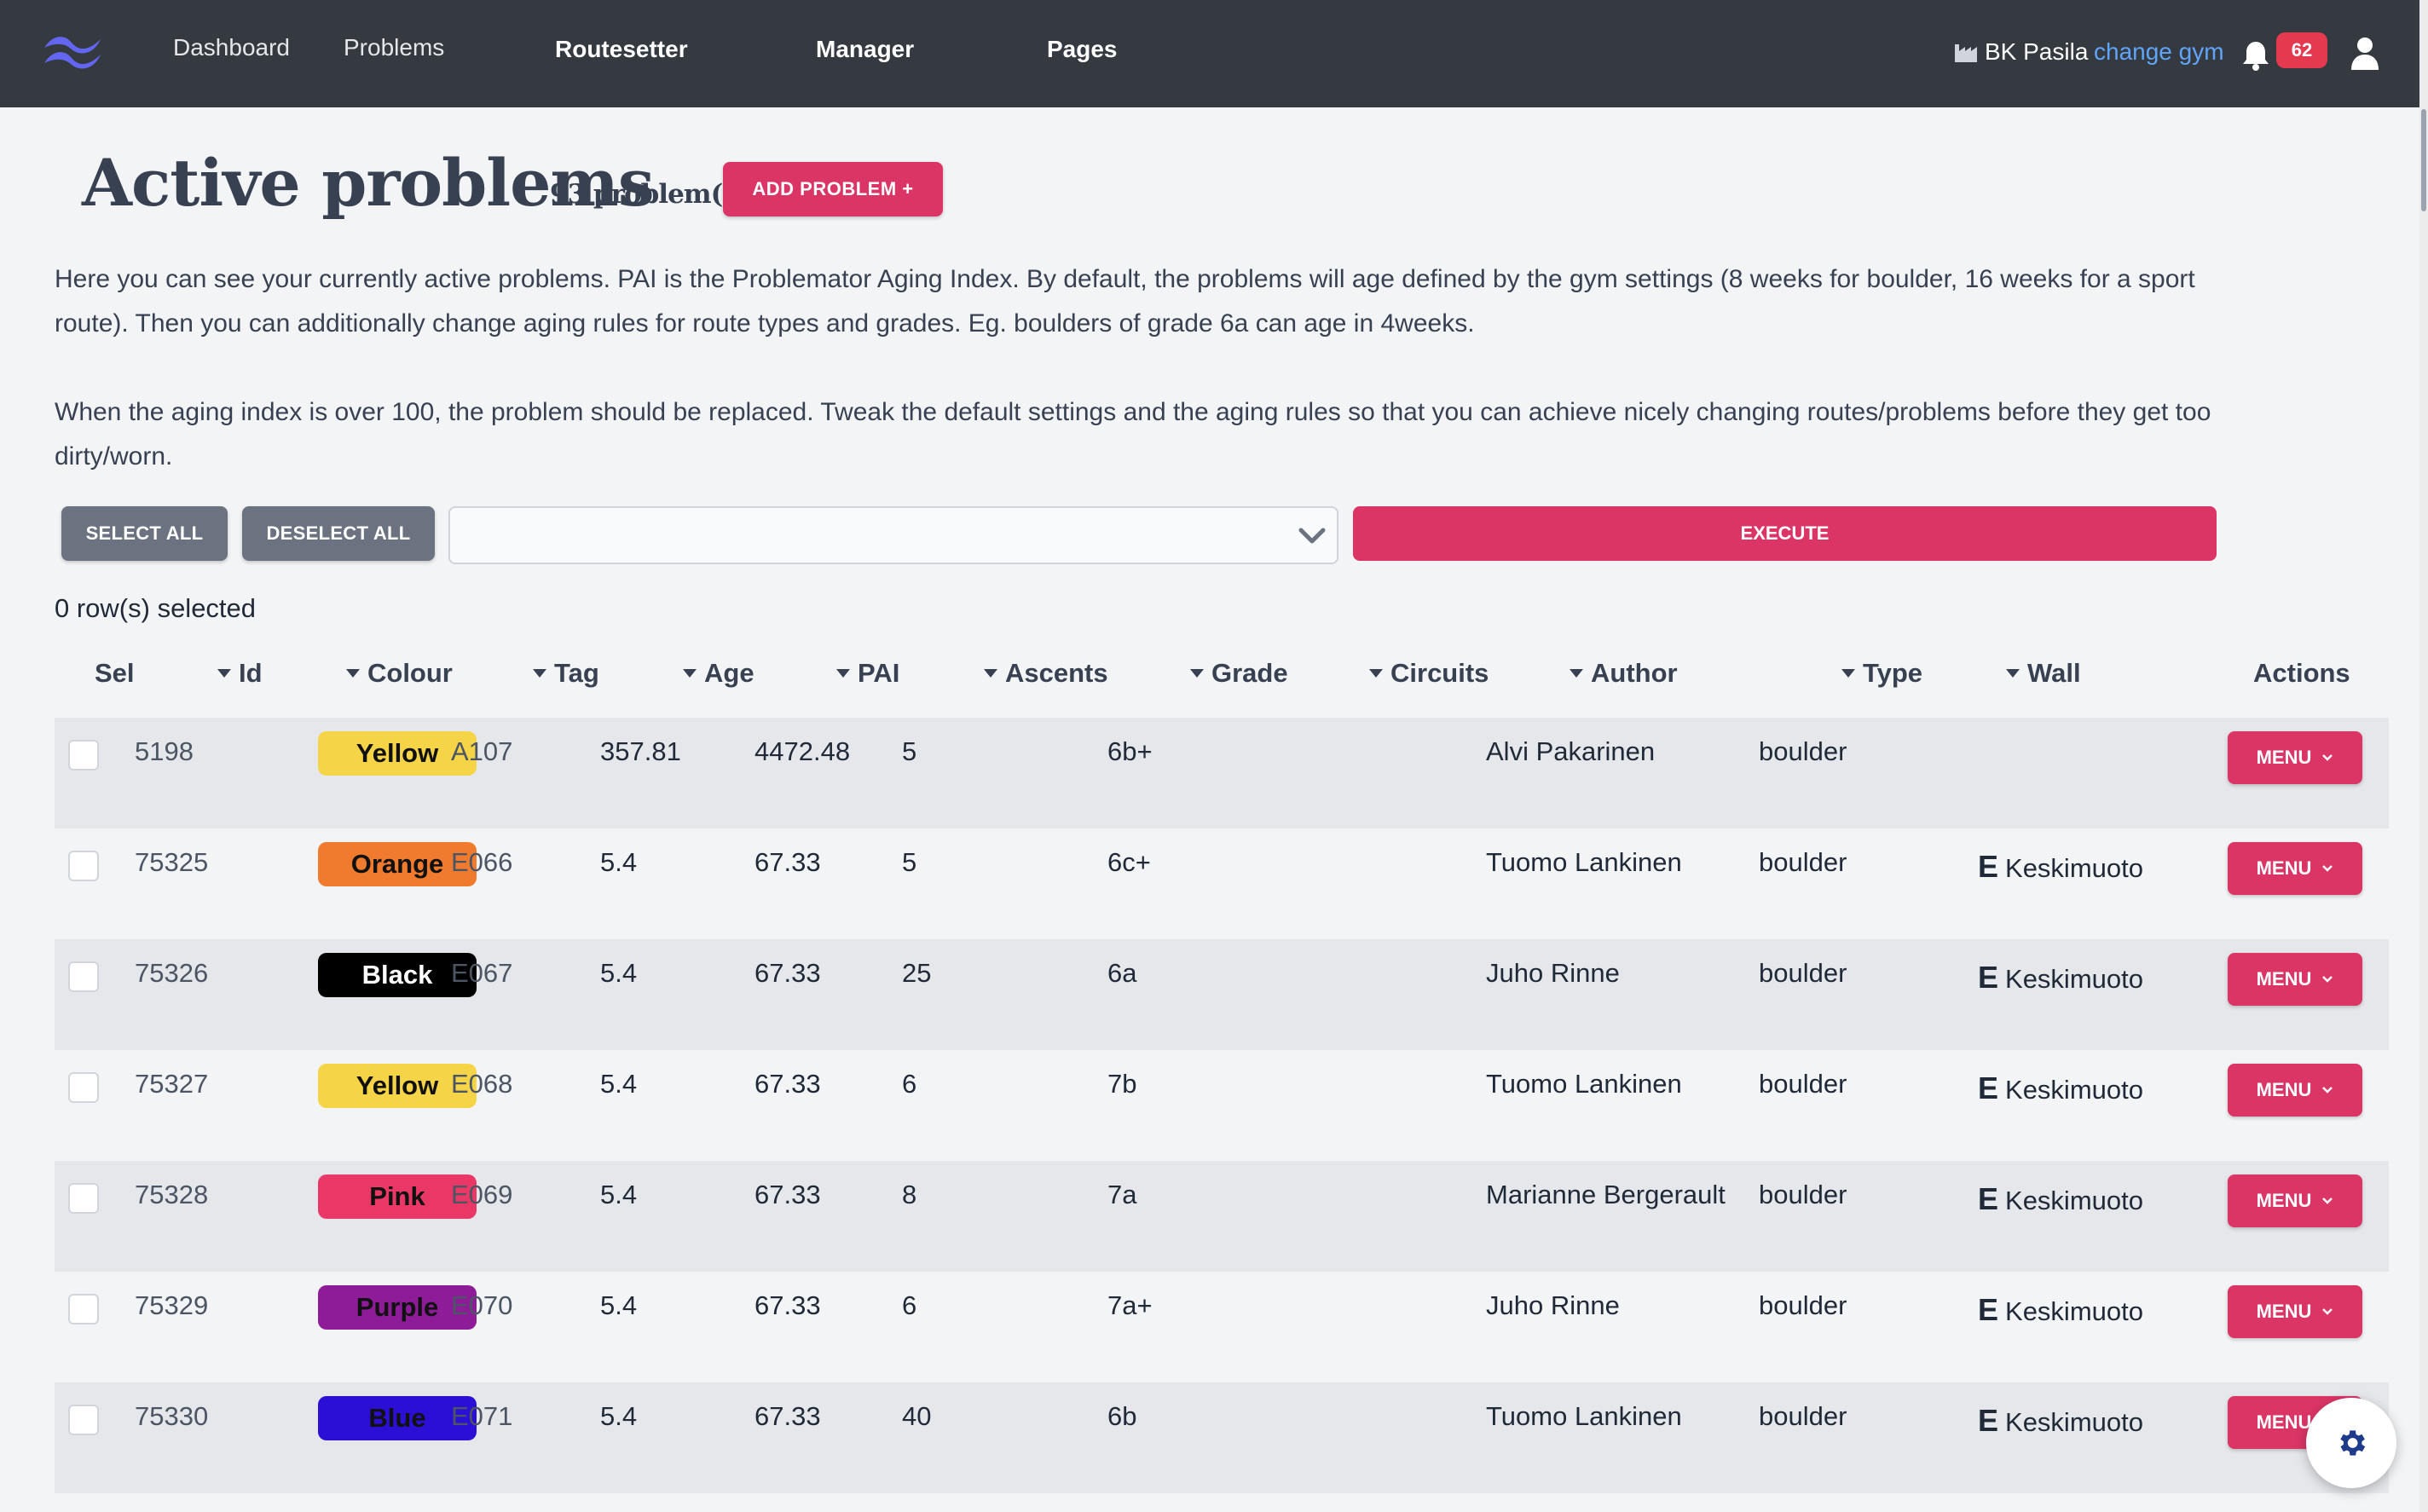  Describe the element at coordinates (368, 183) in the screenshot. I see `page-title: Active problems` at that location.